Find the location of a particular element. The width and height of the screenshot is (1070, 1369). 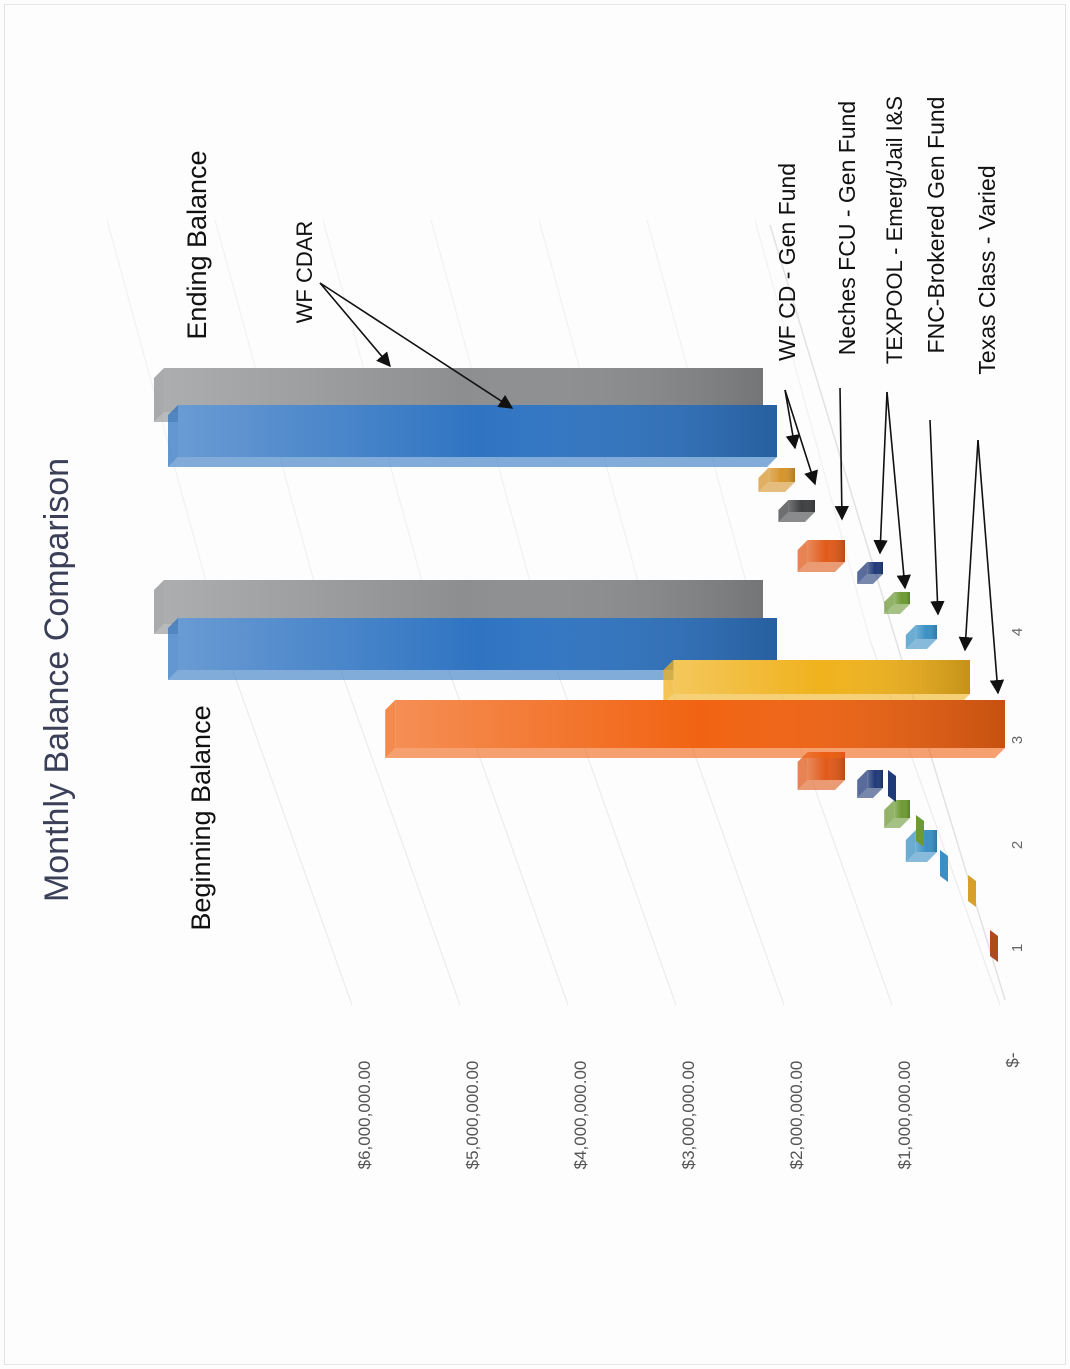

annotation-texpool: TEXPOOL - Emerg/Jail I&S is located at coordinates (894, 230).